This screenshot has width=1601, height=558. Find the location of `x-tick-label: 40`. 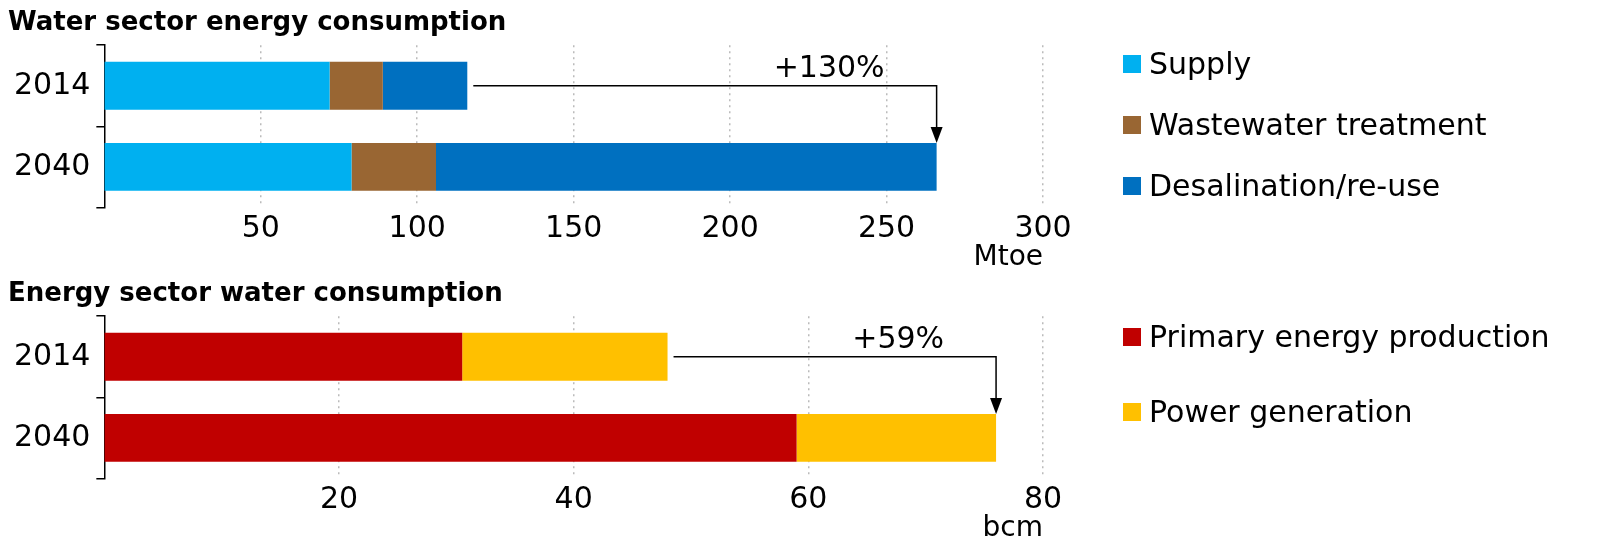

x-tick-label: 40 is located at coordinates (573, 498).